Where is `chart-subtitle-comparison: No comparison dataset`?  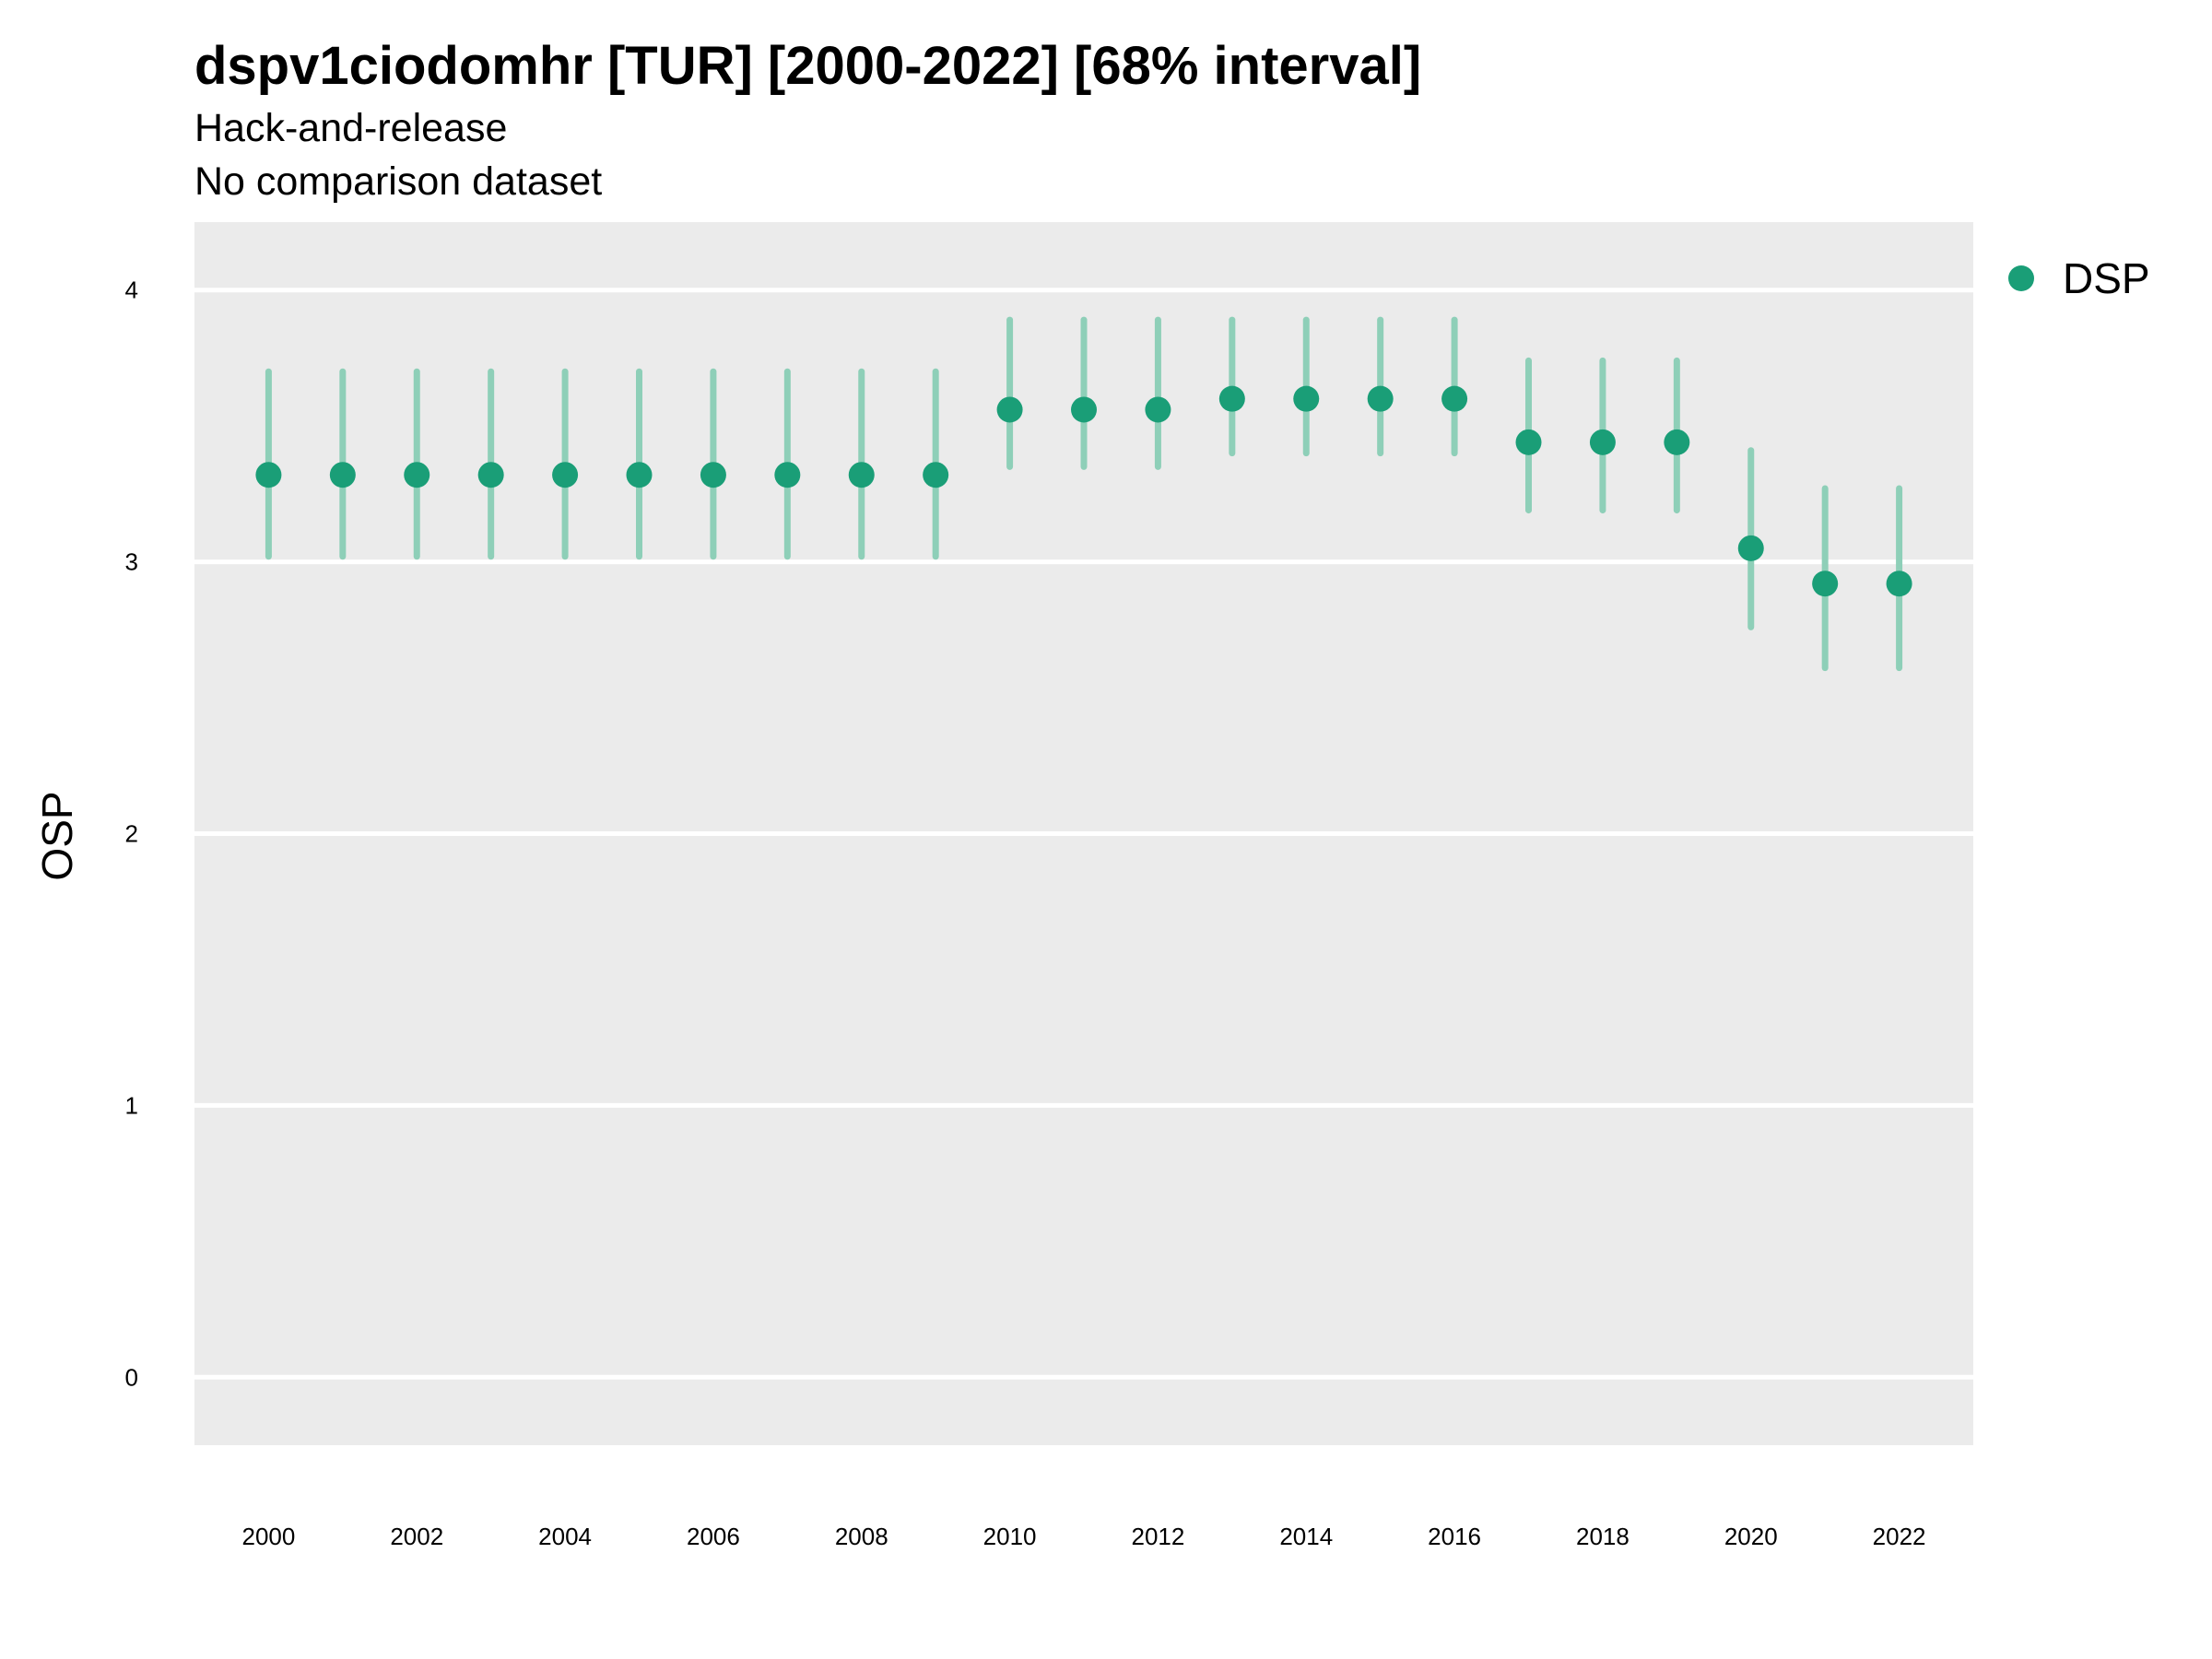 chart-subtitle-comparison: No comparison dataset is located at coordinates (398, 181).